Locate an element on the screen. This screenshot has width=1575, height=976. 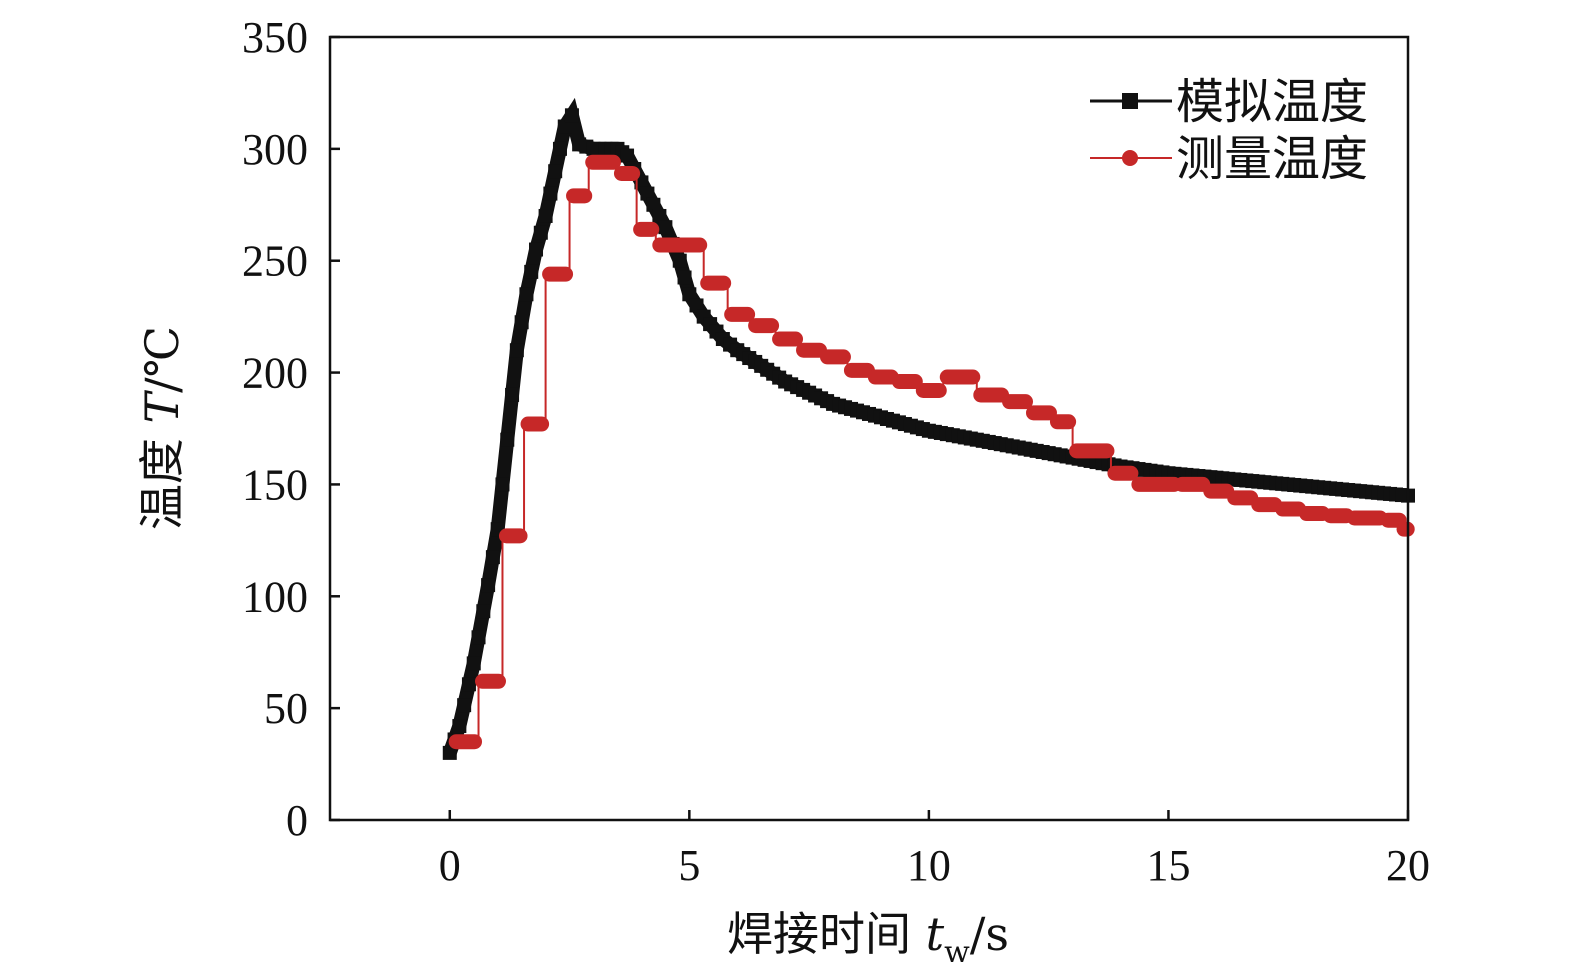
y-tick-label: 100 is located at coordinates (275, 596).